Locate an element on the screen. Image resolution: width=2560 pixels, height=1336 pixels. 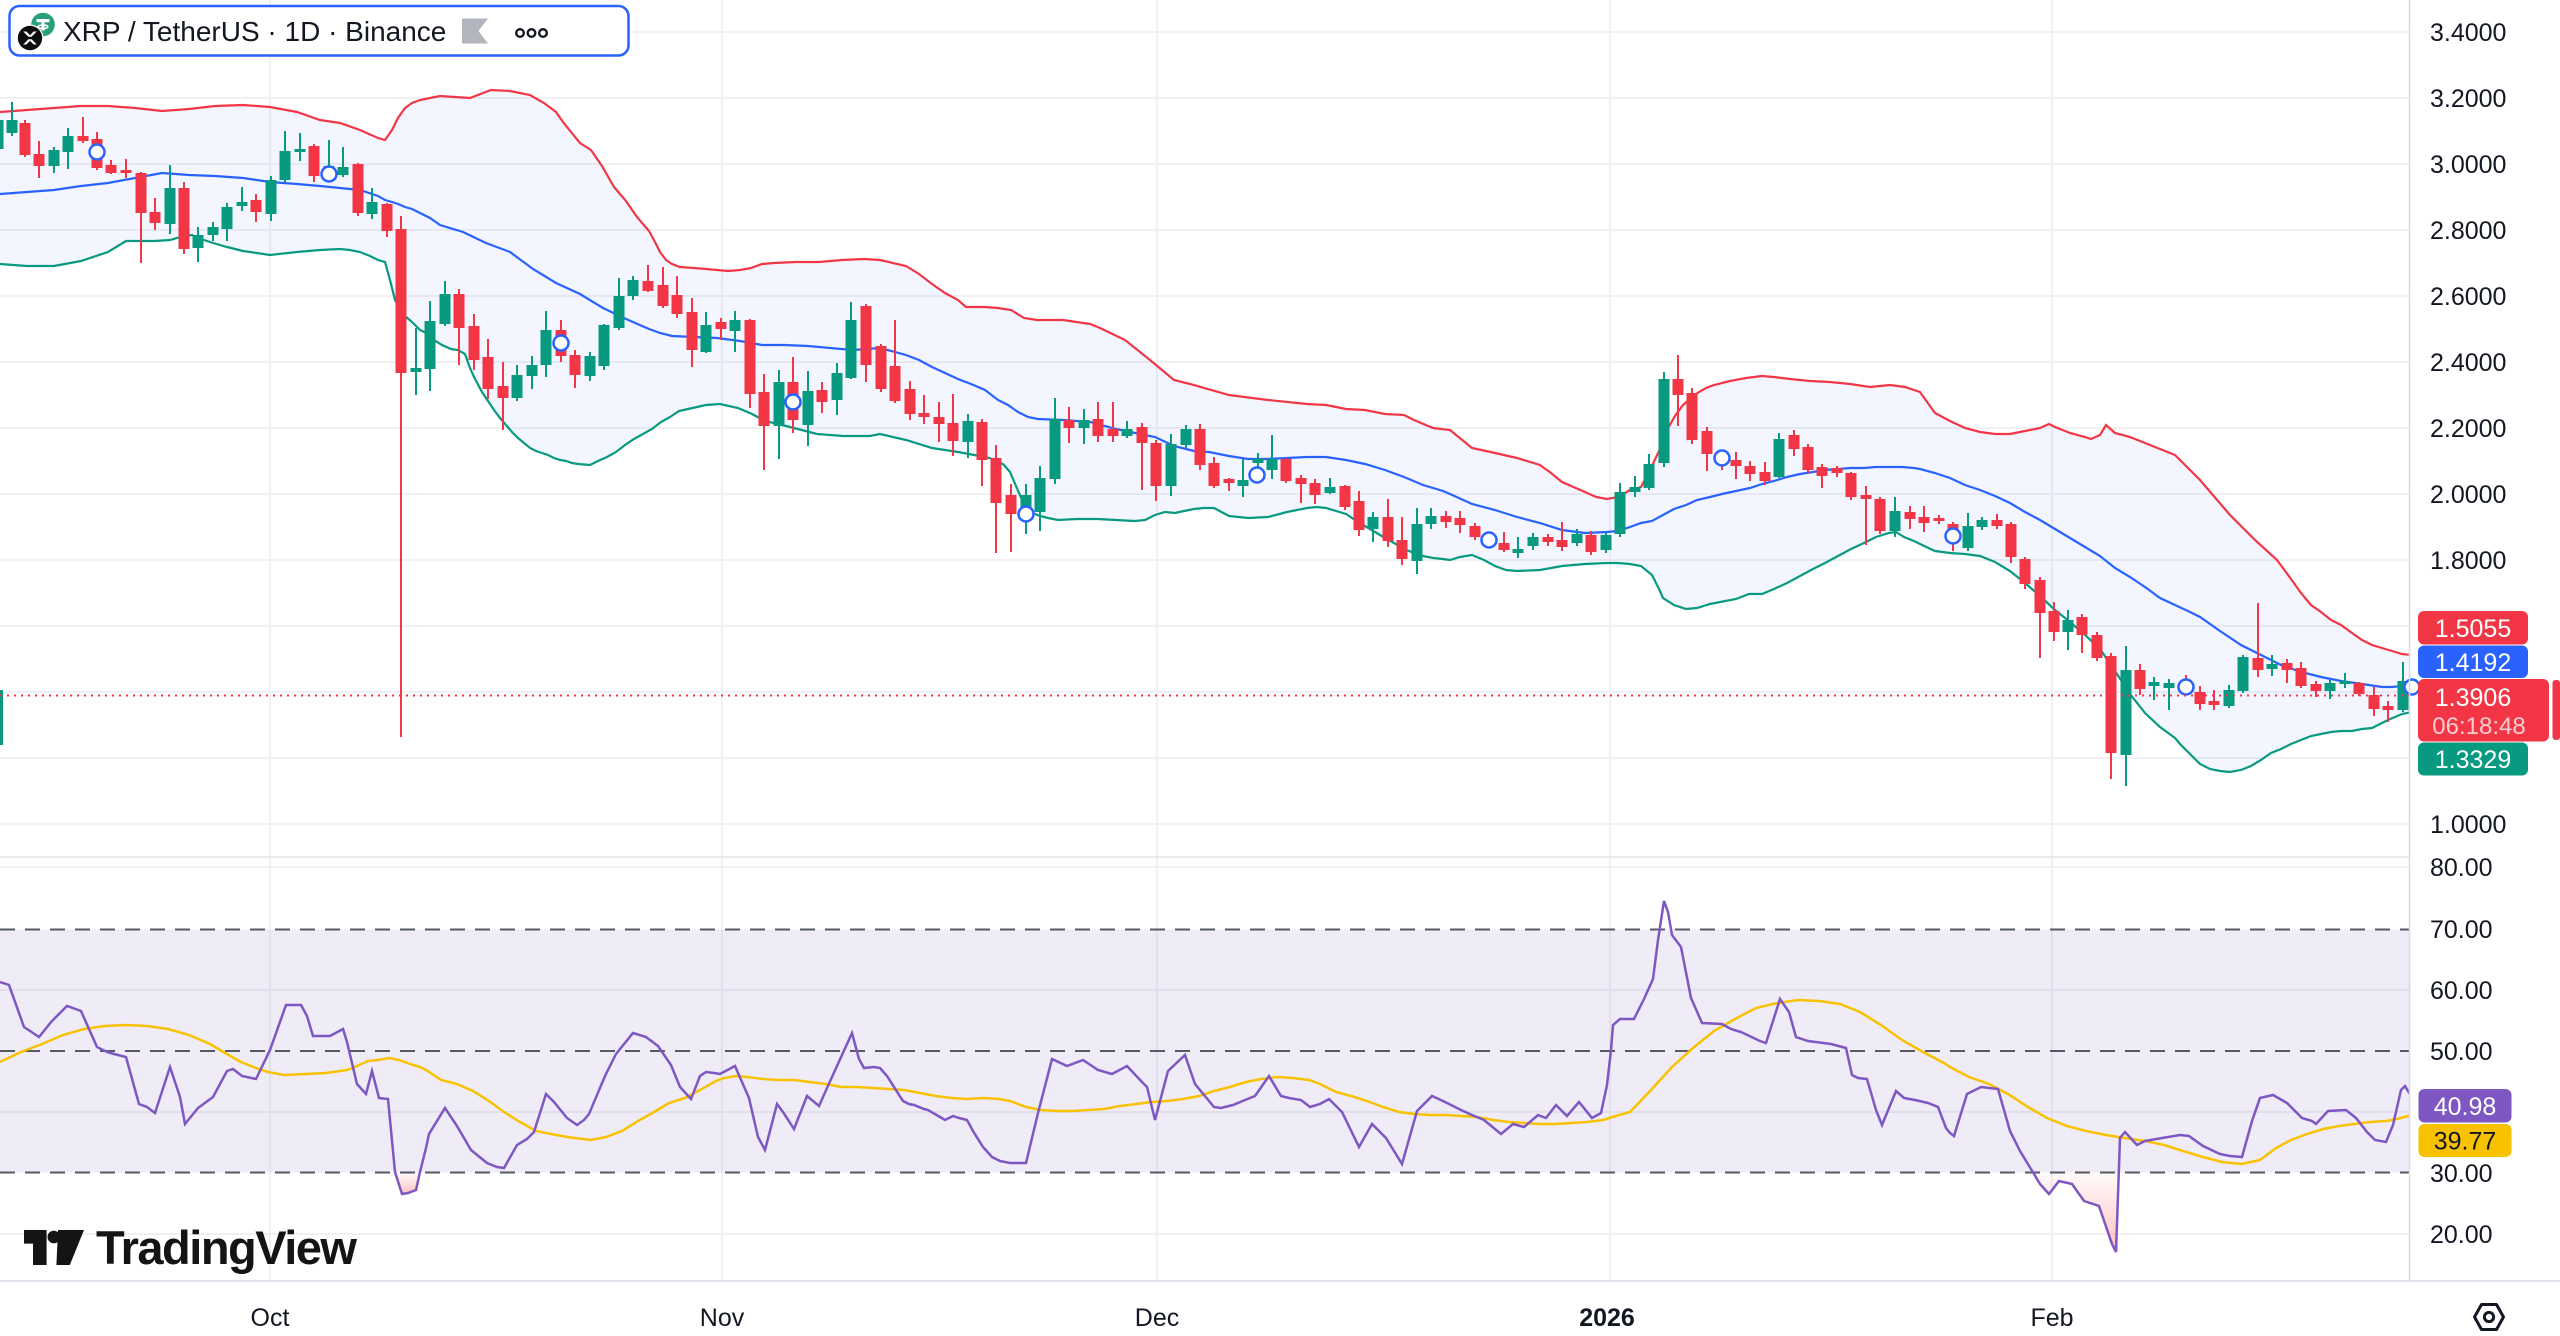
svg-text: TradingView is located at coordinates (226, 1247).